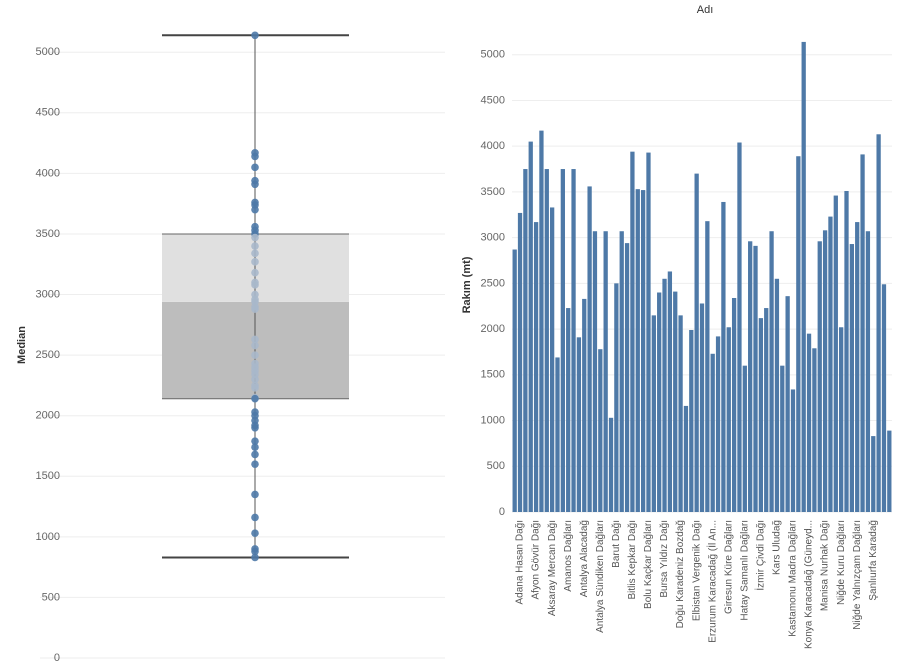 This screenshot has width=900, height=671. What do you see at coordinates (705, 10) in the screenshot?
I see `column-header: Adı` at bounding box center [705, 10].